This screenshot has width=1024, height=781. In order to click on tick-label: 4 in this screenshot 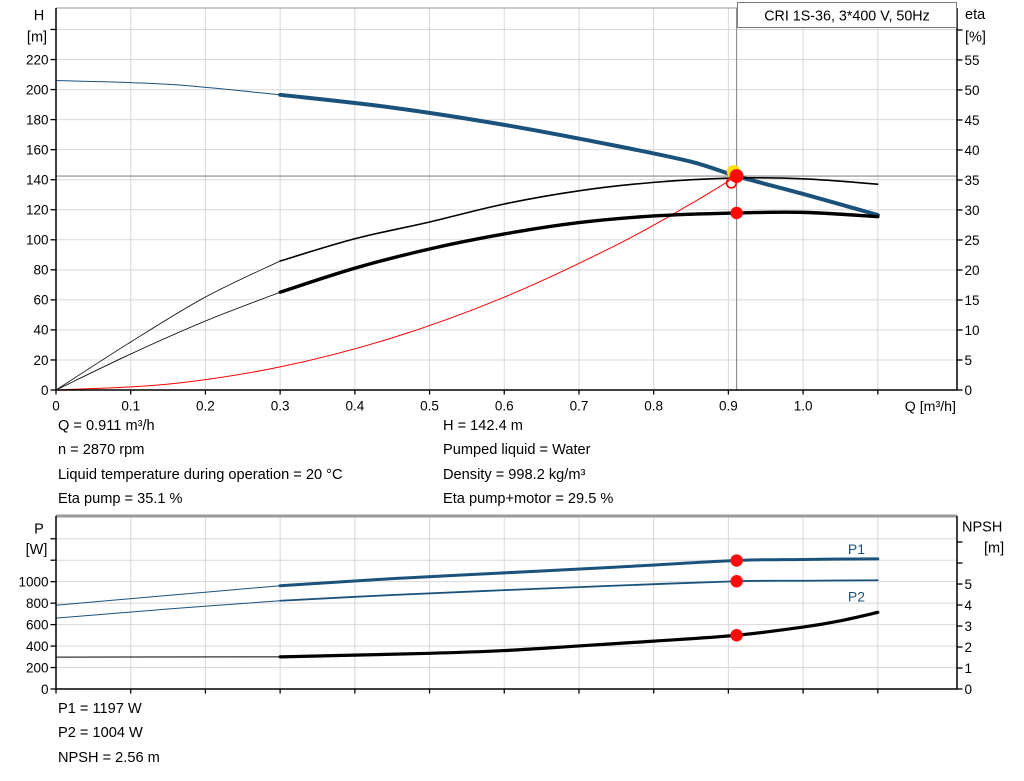, I will do `click(969, 605)`.